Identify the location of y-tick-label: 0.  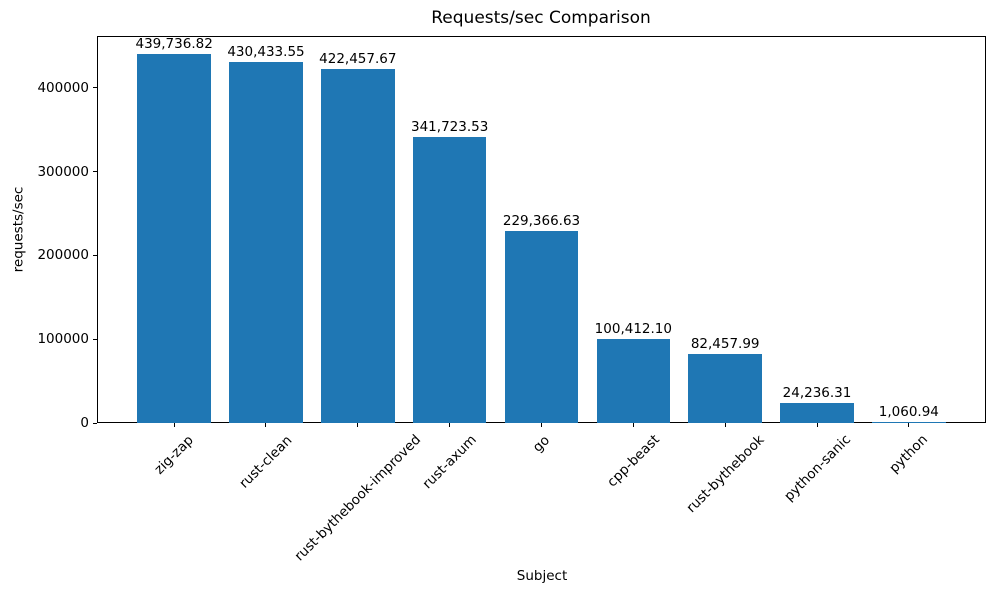
(84, 423).